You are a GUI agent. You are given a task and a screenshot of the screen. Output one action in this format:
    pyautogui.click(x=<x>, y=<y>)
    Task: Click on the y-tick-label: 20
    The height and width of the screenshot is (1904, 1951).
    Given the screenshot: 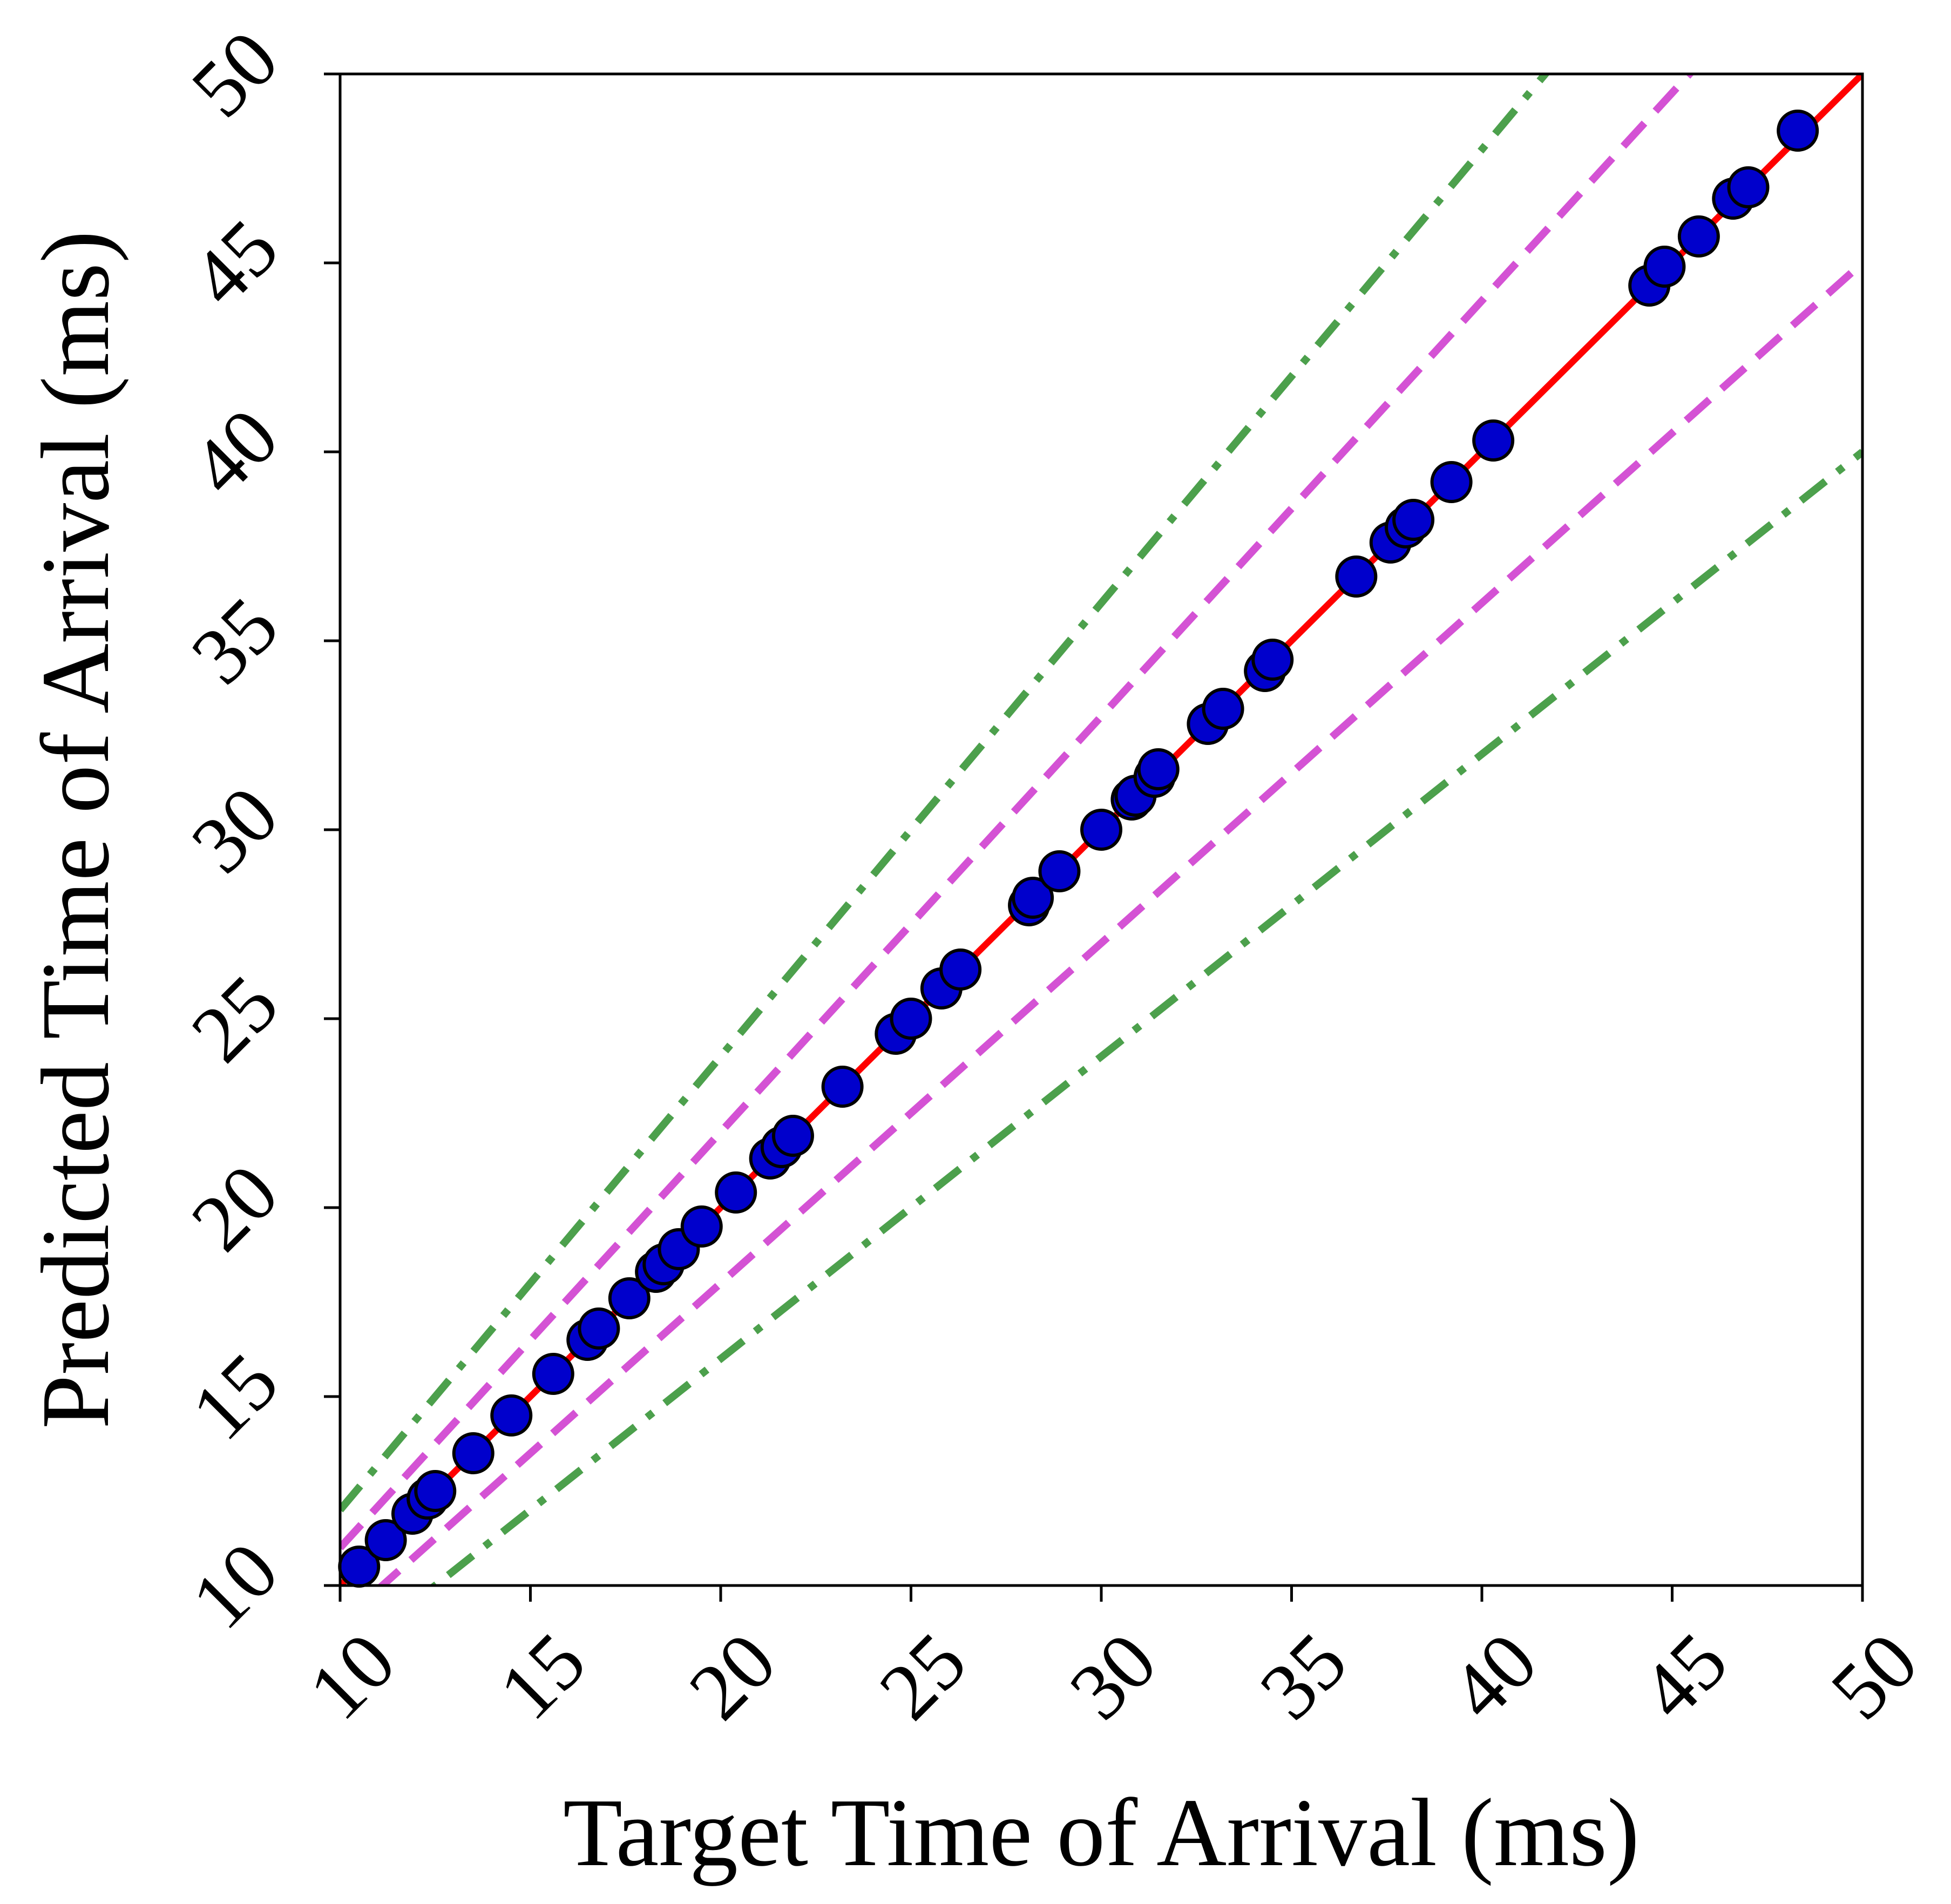 What is the action you would take?
    pyautogui.click(x=234, y=1207)
    